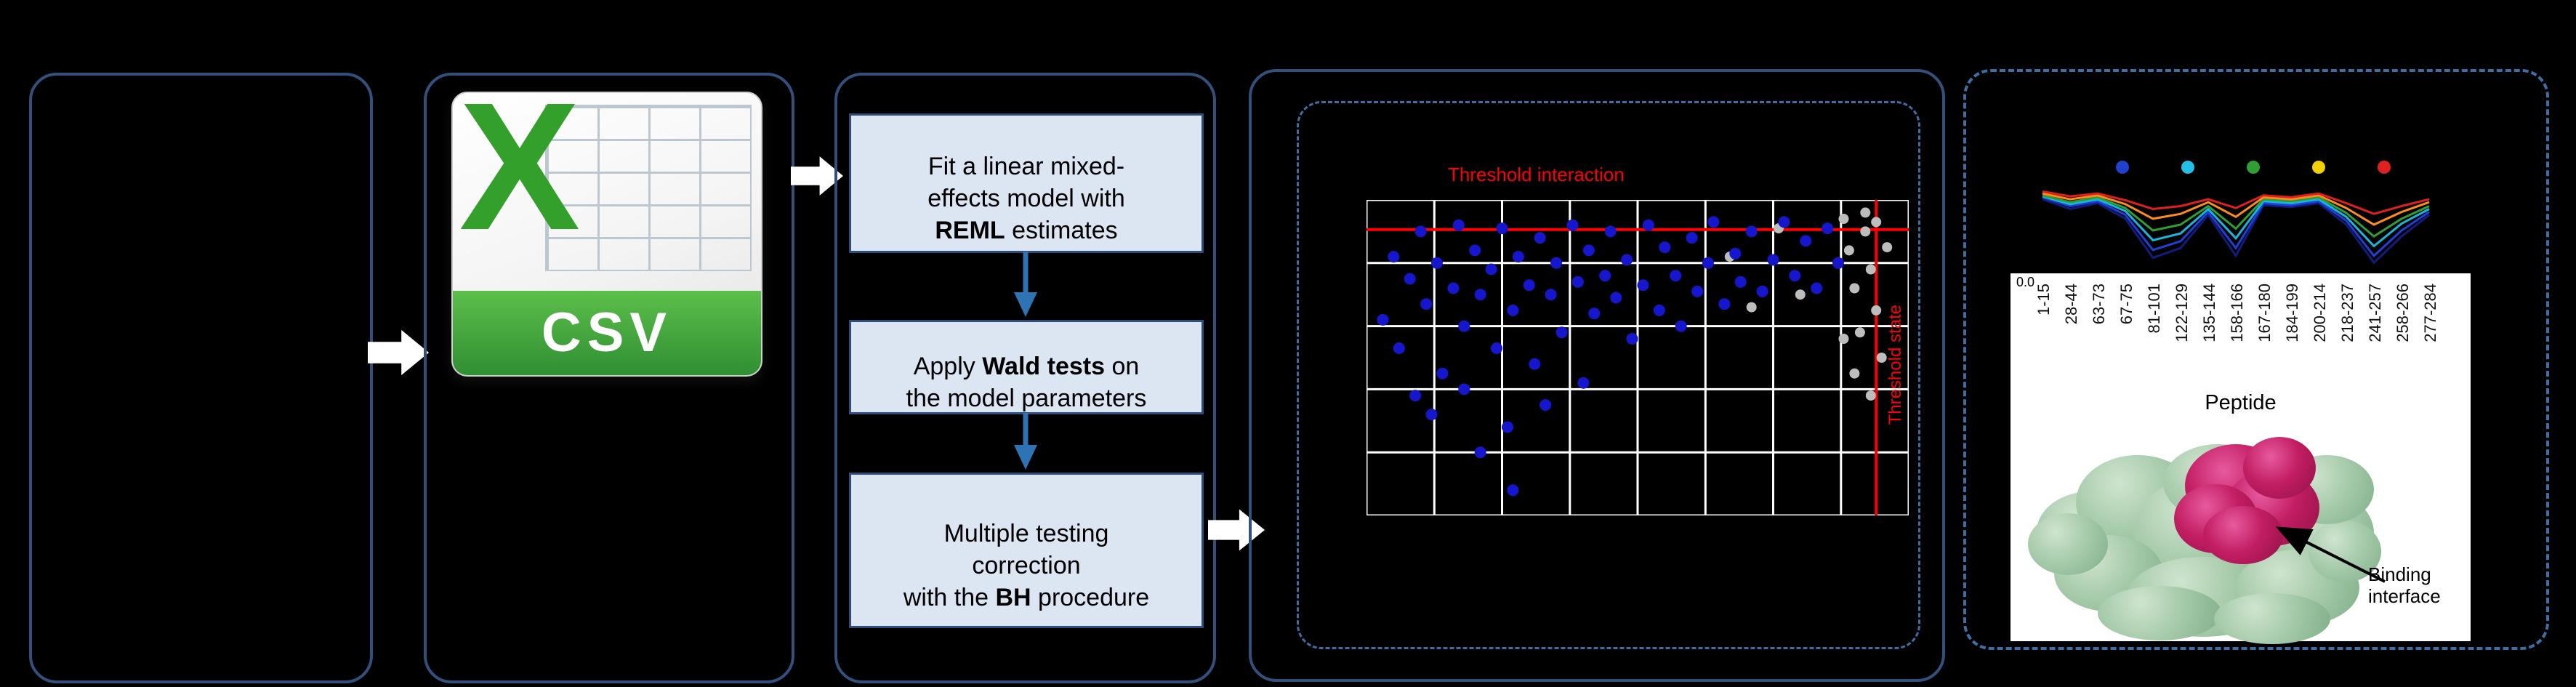  I want to click on uptake-canvas, so click(2236, 213).